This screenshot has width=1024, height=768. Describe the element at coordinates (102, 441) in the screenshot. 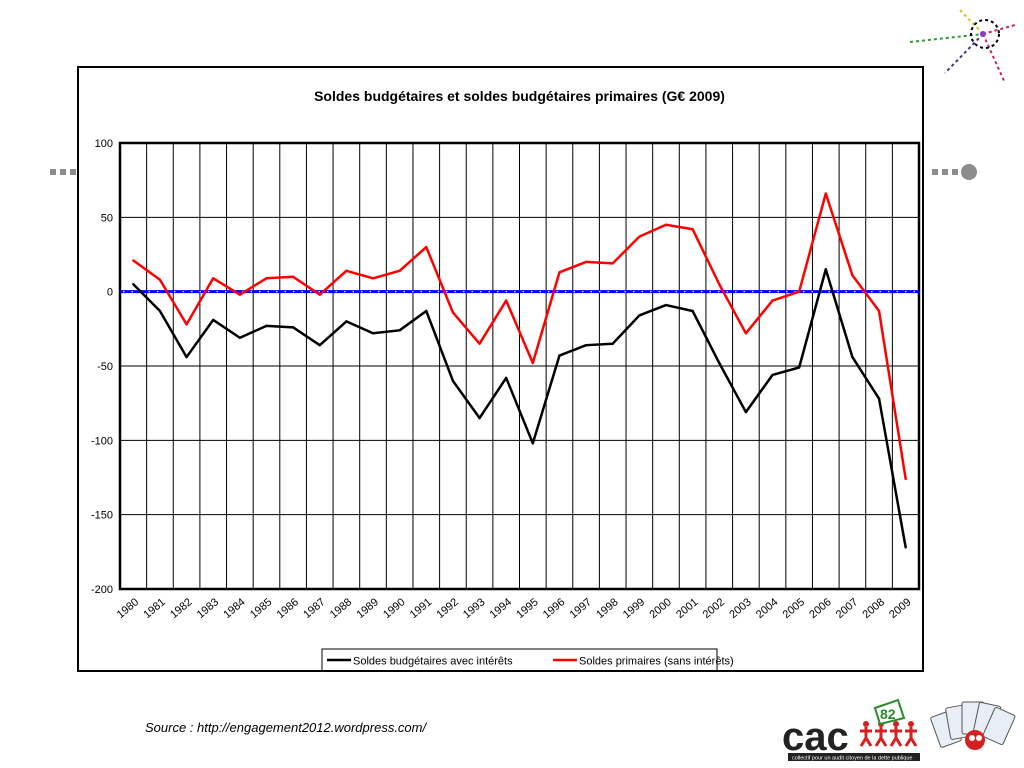

I see `y-tick-label: -100` at that location.